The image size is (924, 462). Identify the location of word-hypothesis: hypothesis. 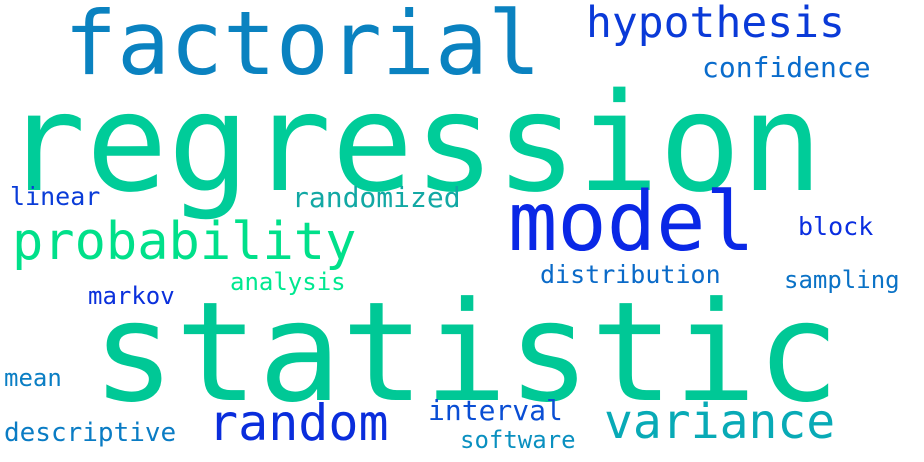
(715, 24).